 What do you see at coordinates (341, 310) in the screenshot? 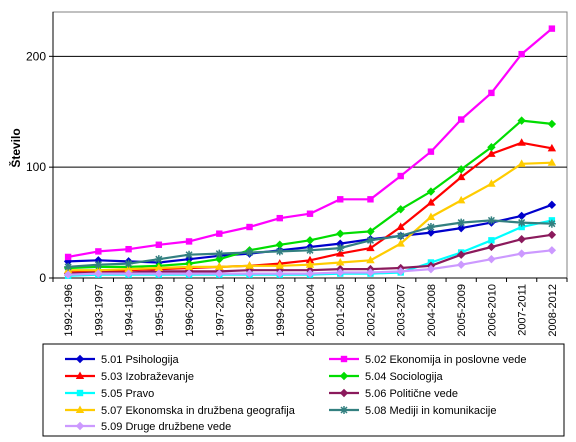
I see `x-tick-label: 2001-2005` at bounding box center [341, 310].